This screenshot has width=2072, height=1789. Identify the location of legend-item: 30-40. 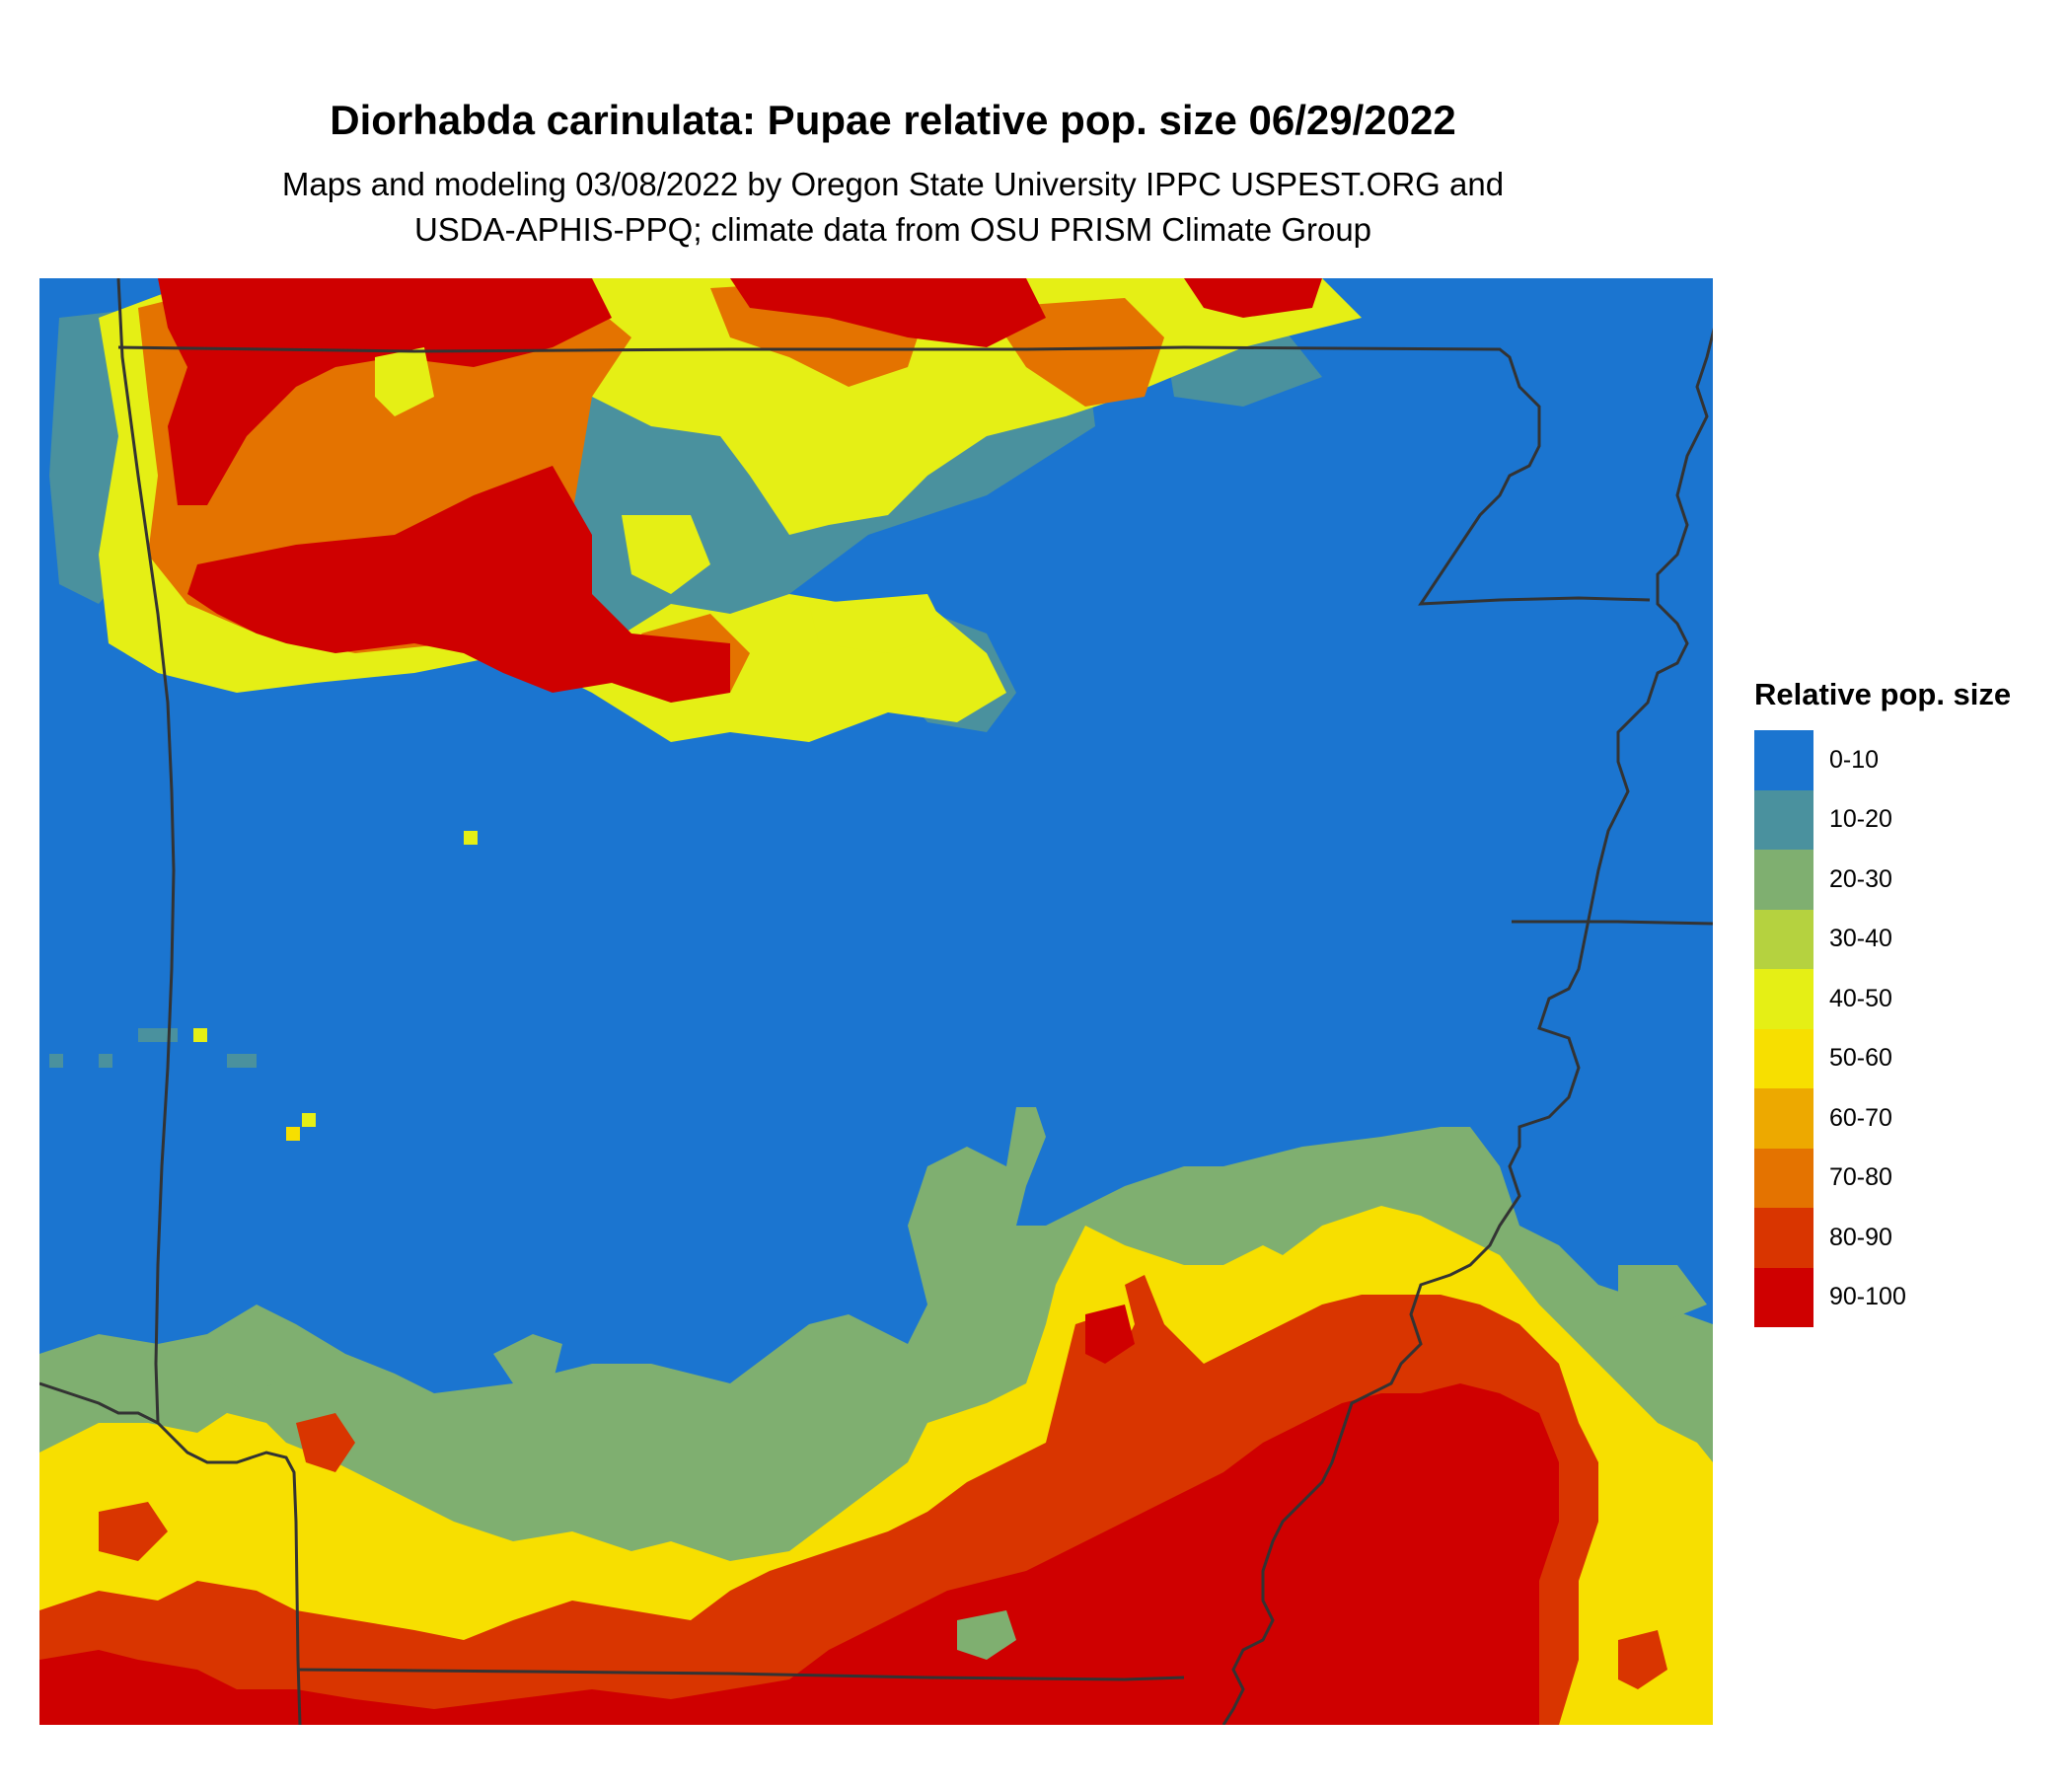
(1912, 939).